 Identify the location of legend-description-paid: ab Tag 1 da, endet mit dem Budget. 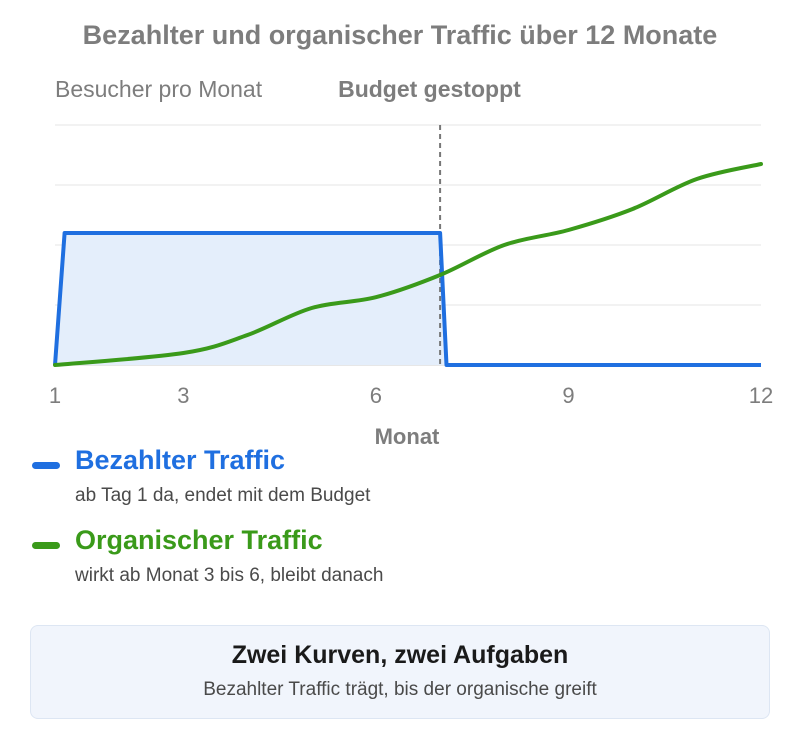
(223, 495).